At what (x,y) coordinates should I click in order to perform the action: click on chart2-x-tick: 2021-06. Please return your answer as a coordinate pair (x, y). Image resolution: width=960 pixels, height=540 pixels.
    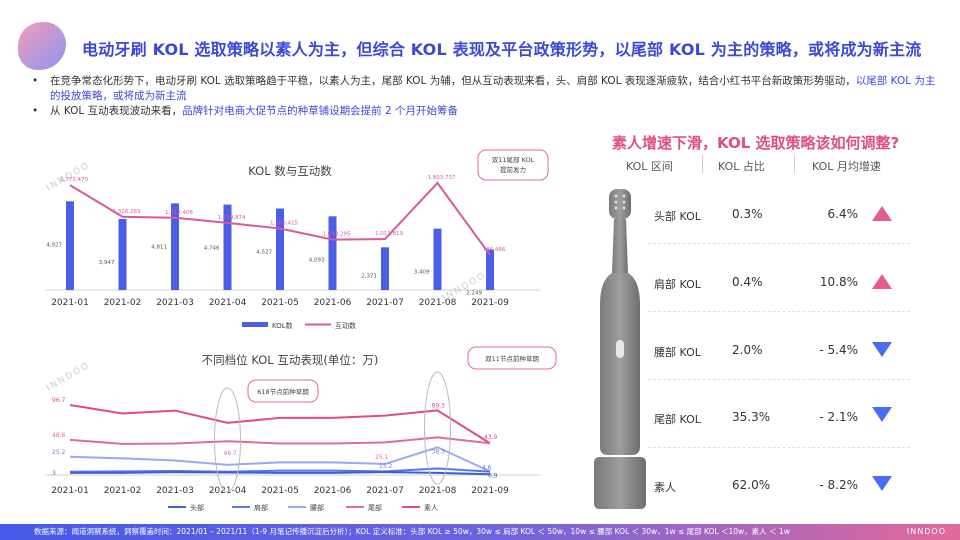
    Looking at the image, I should click on (333, 491).